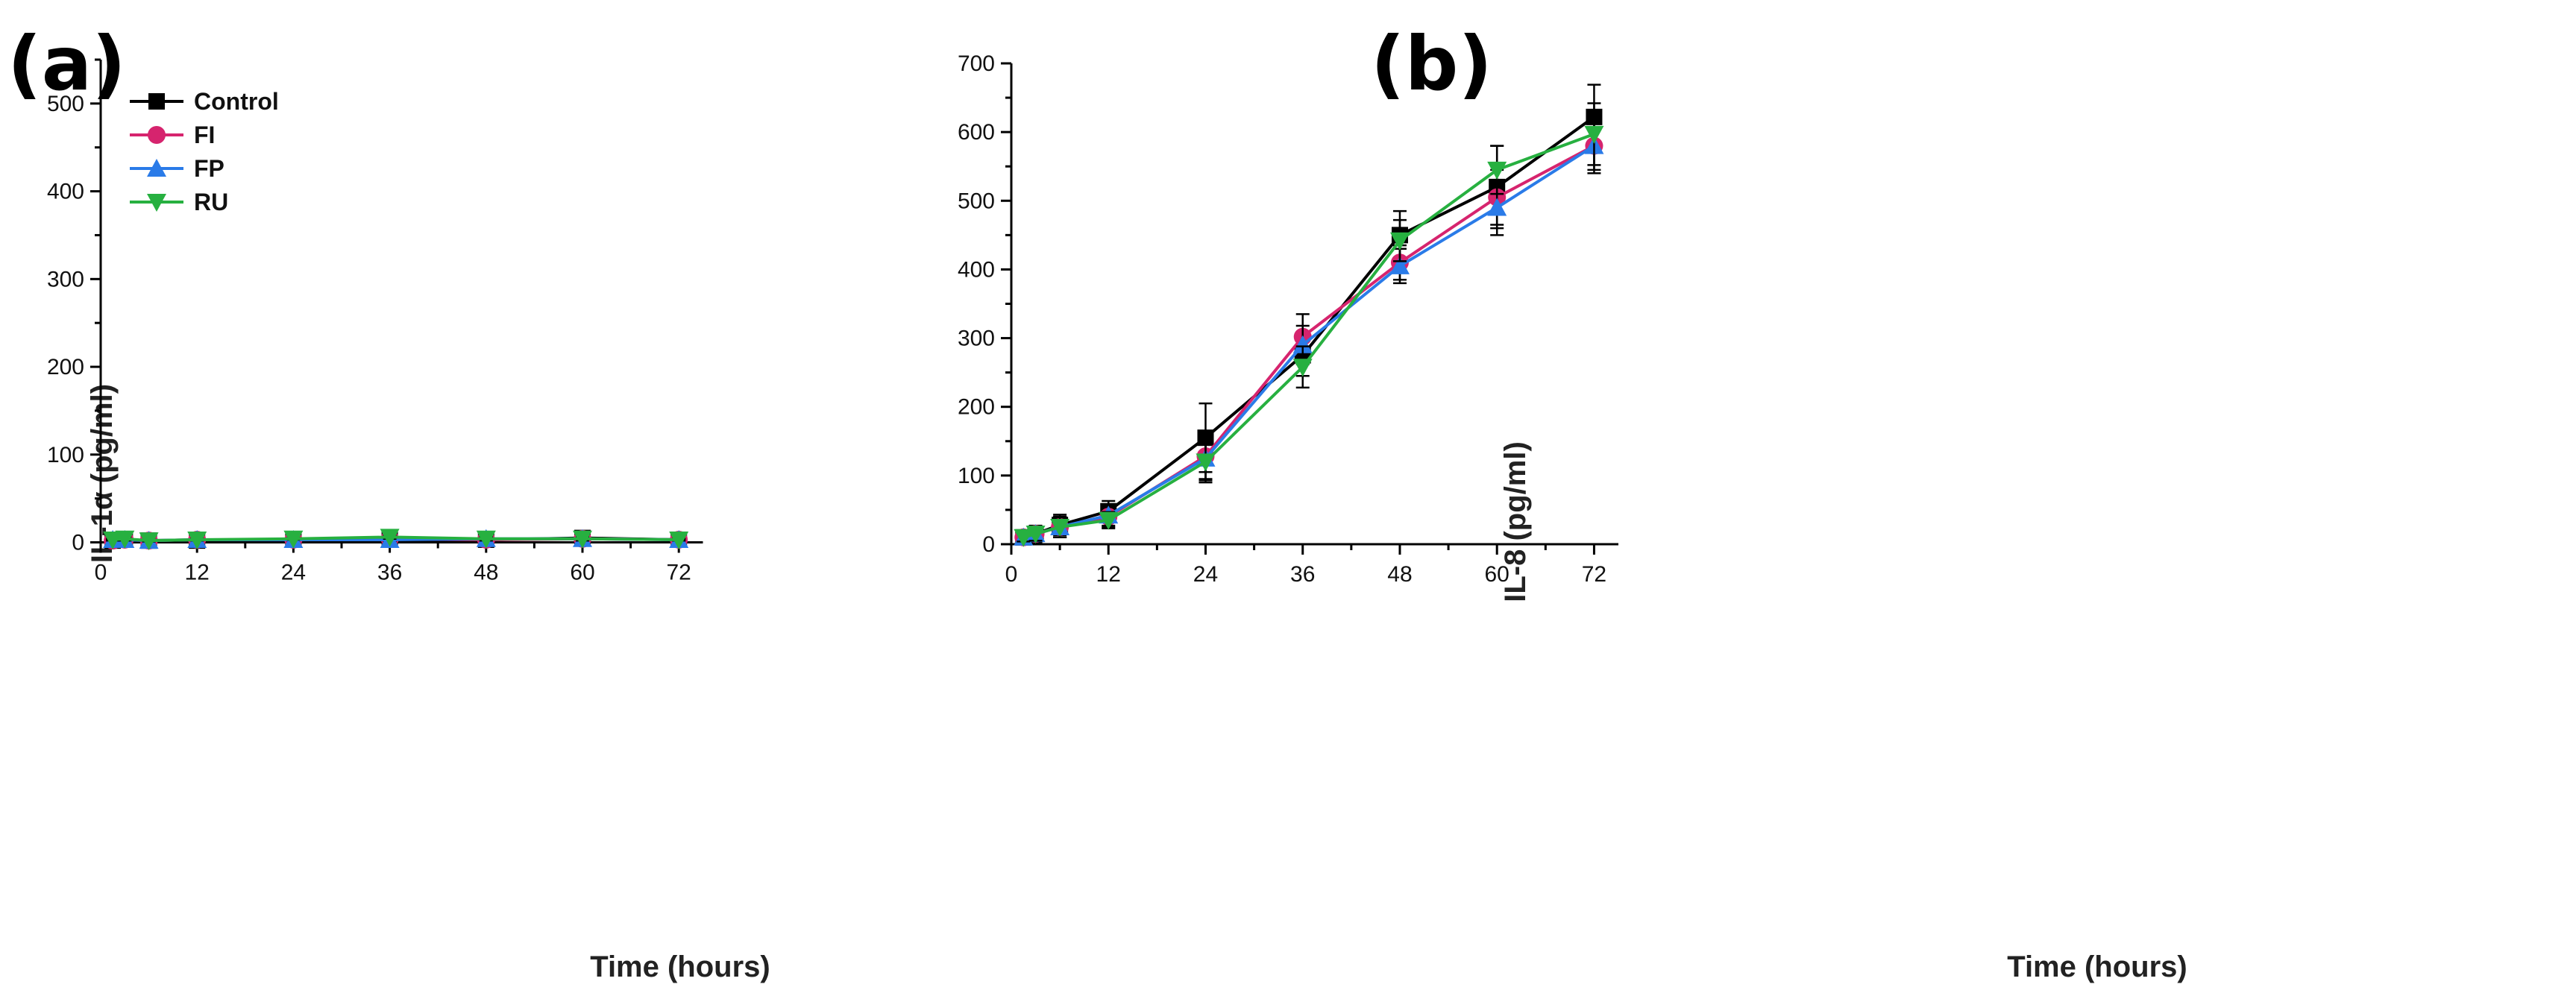 The width and height of the screenshot is (2576, 993). What do you see at coordinates (977, 132) in the screenshot?
I see `panel-b-y-tick-label: 600` at bounding box center [977, 132].